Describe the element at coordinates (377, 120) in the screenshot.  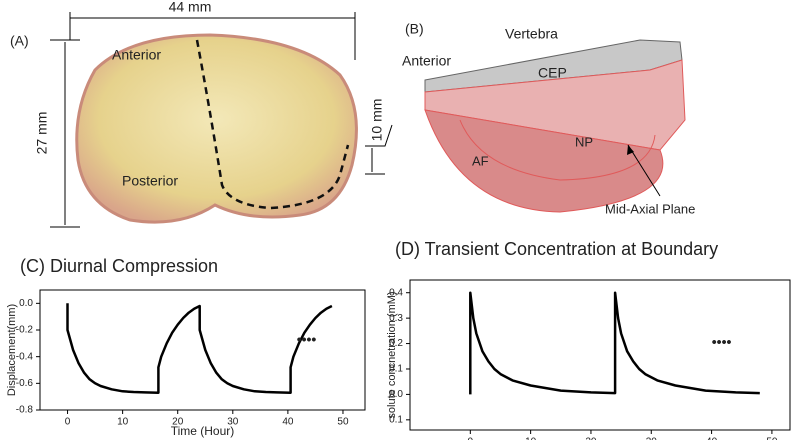
I see `dimension: 10 mm` at that location.